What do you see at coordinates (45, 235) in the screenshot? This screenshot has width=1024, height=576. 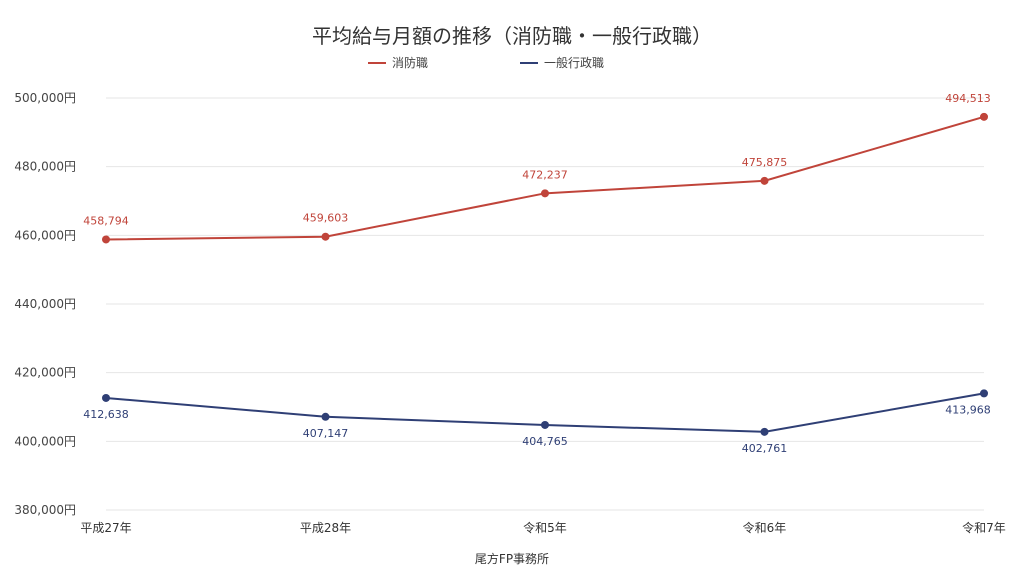 I see `y-tick-label: 460,000円` at bounding box center [45, 235].